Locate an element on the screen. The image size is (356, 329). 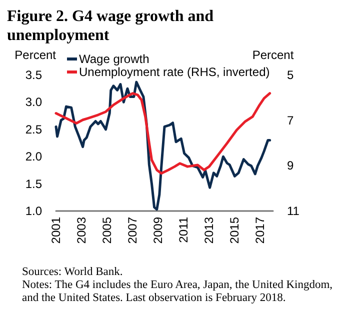
y2-tick-label: 9 is located at coordinates (290, 165).